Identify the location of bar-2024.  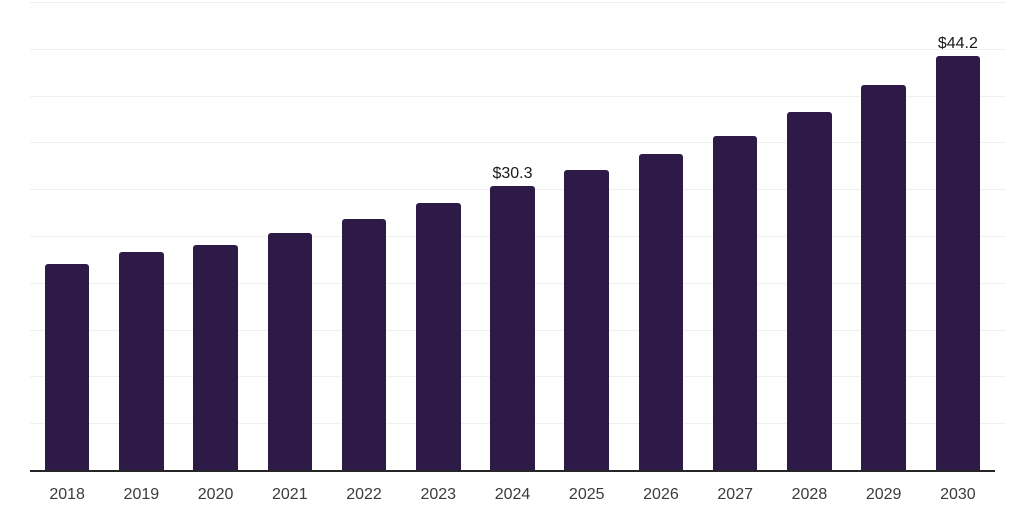
(512, 328).